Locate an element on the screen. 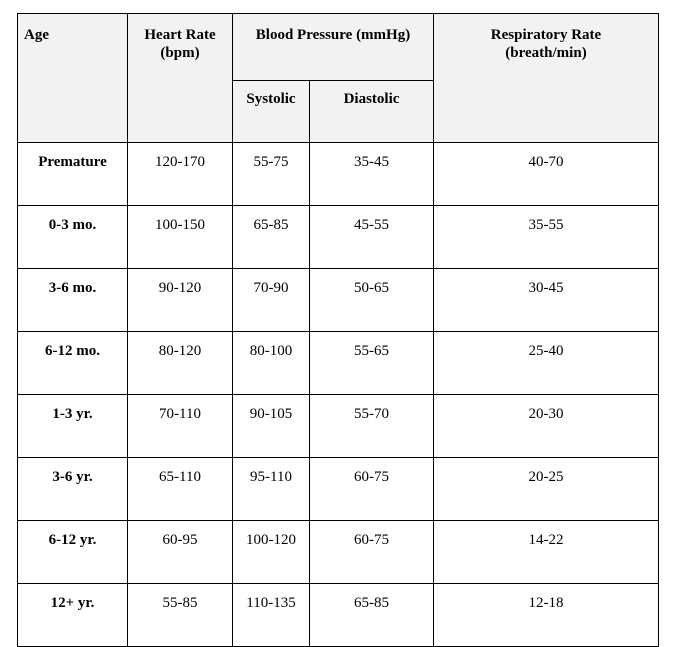 This screenshot has width=674, height=647. respiratory-rate-cell: 30-45 is located at coordinates (546, 300).